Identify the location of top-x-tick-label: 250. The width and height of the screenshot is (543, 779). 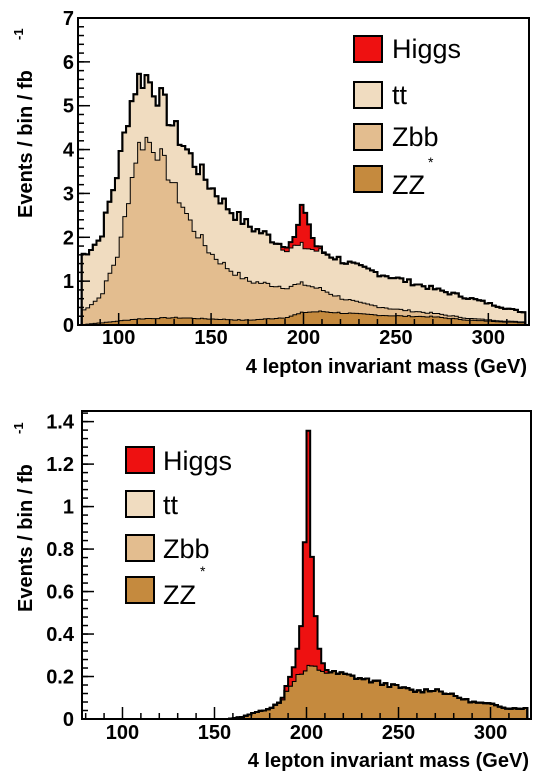
(395, 338).